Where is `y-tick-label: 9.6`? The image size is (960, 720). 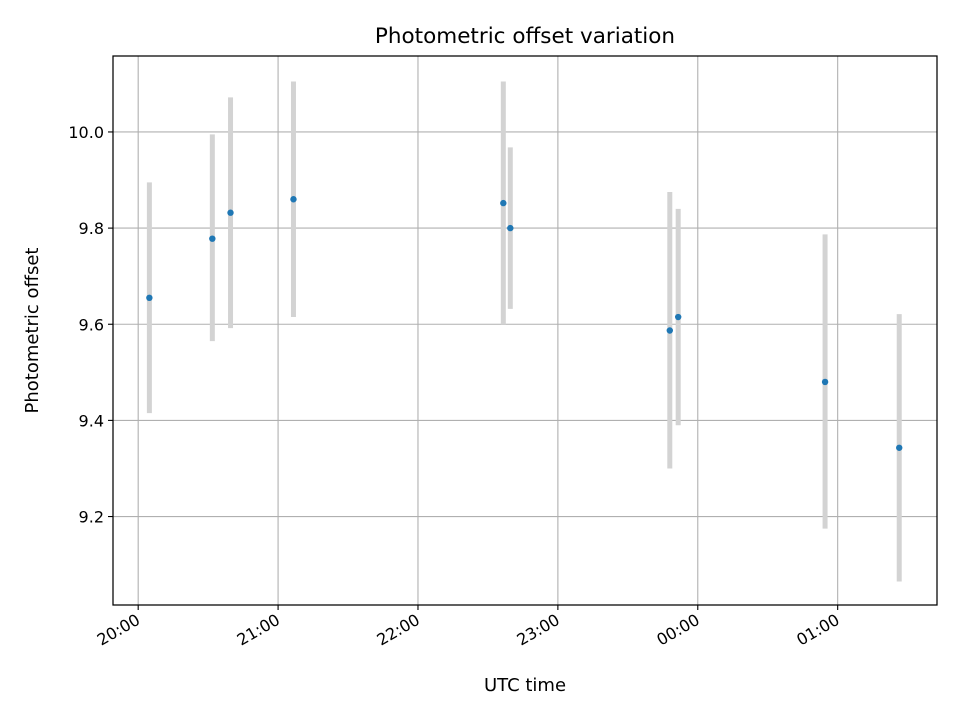 y-tick-label: 9.6 is located at coordinates (91, 324).